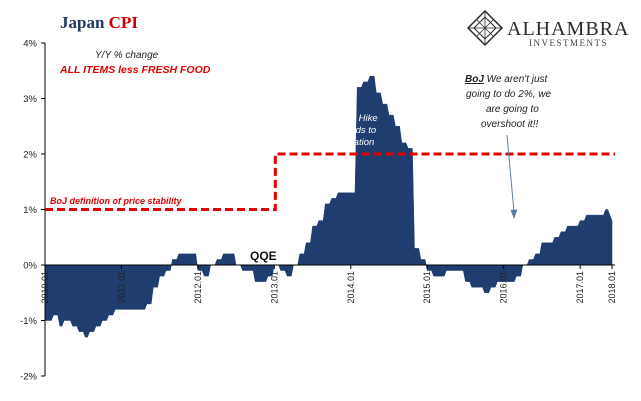 This screenshot has width=641, height=401. What do you see at coordinates (135, 70) in the screenshot?
I see `series-label: ALL ITEMS less FRESH FOOD` at bounding box center [135, 70].